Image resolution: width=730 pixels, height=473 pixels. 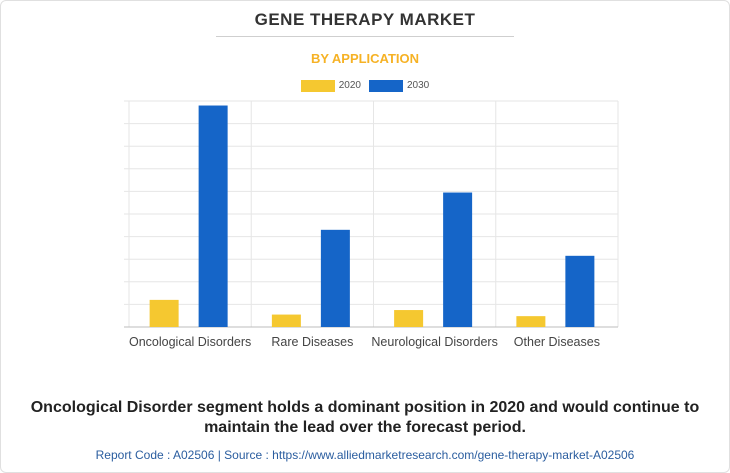 I want to click on title-divider, so click(x=365, y=36).